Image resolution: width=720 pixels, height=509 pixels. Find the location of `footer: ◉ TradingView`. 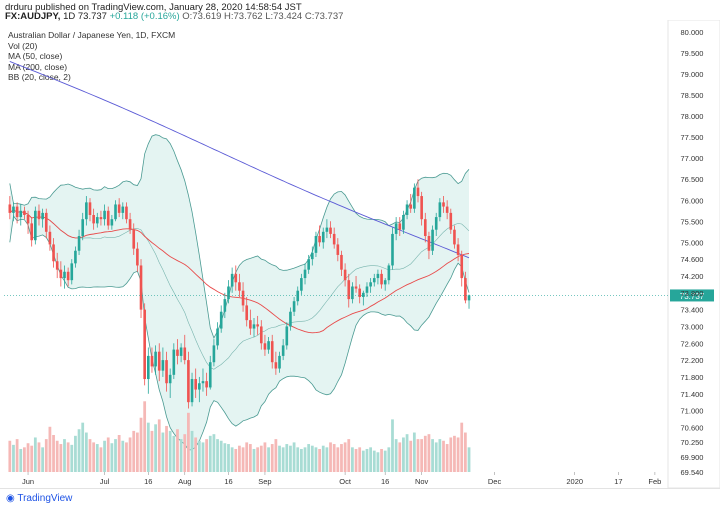

footer: ◉ TradingView is located at coordinates (360, 498).